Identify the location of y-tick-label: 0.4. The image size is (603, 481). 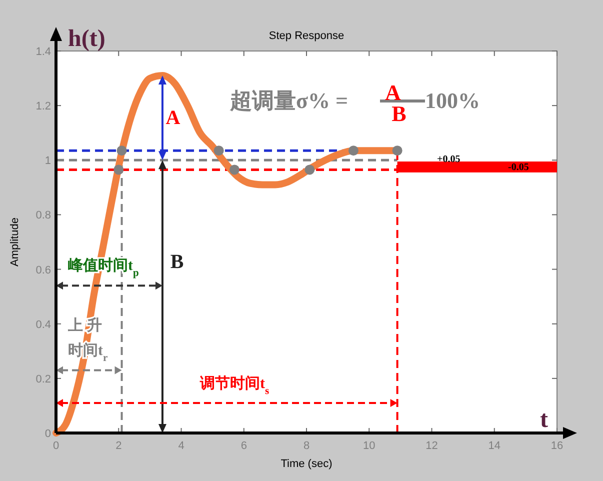
(43, 324).